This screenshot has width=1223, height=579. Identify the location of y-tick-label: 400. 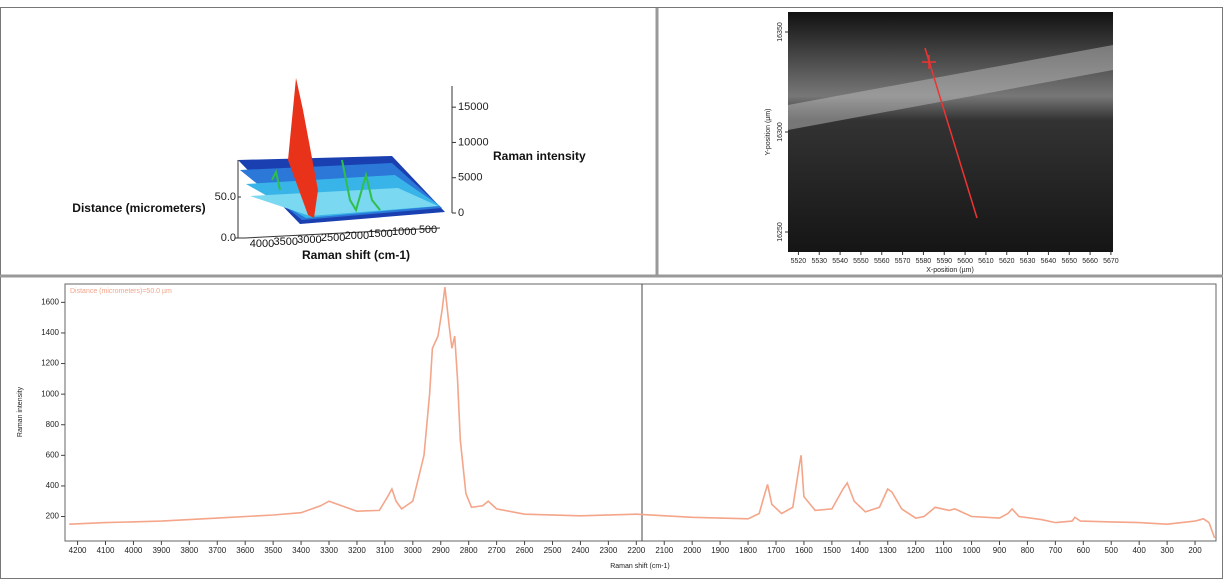
(53, 485).